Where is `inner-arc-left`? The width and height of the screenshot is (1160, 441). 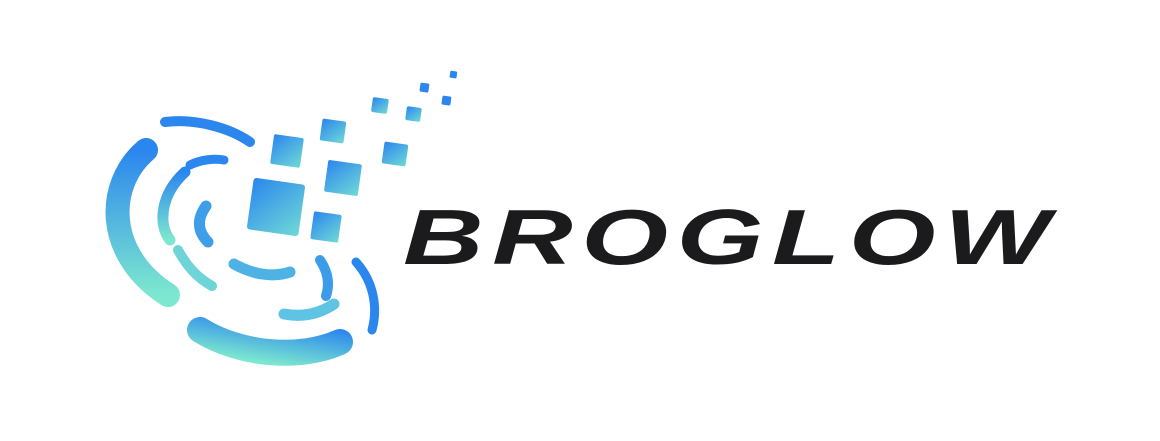
inner-arc-left is located at coordinates (204, 224).